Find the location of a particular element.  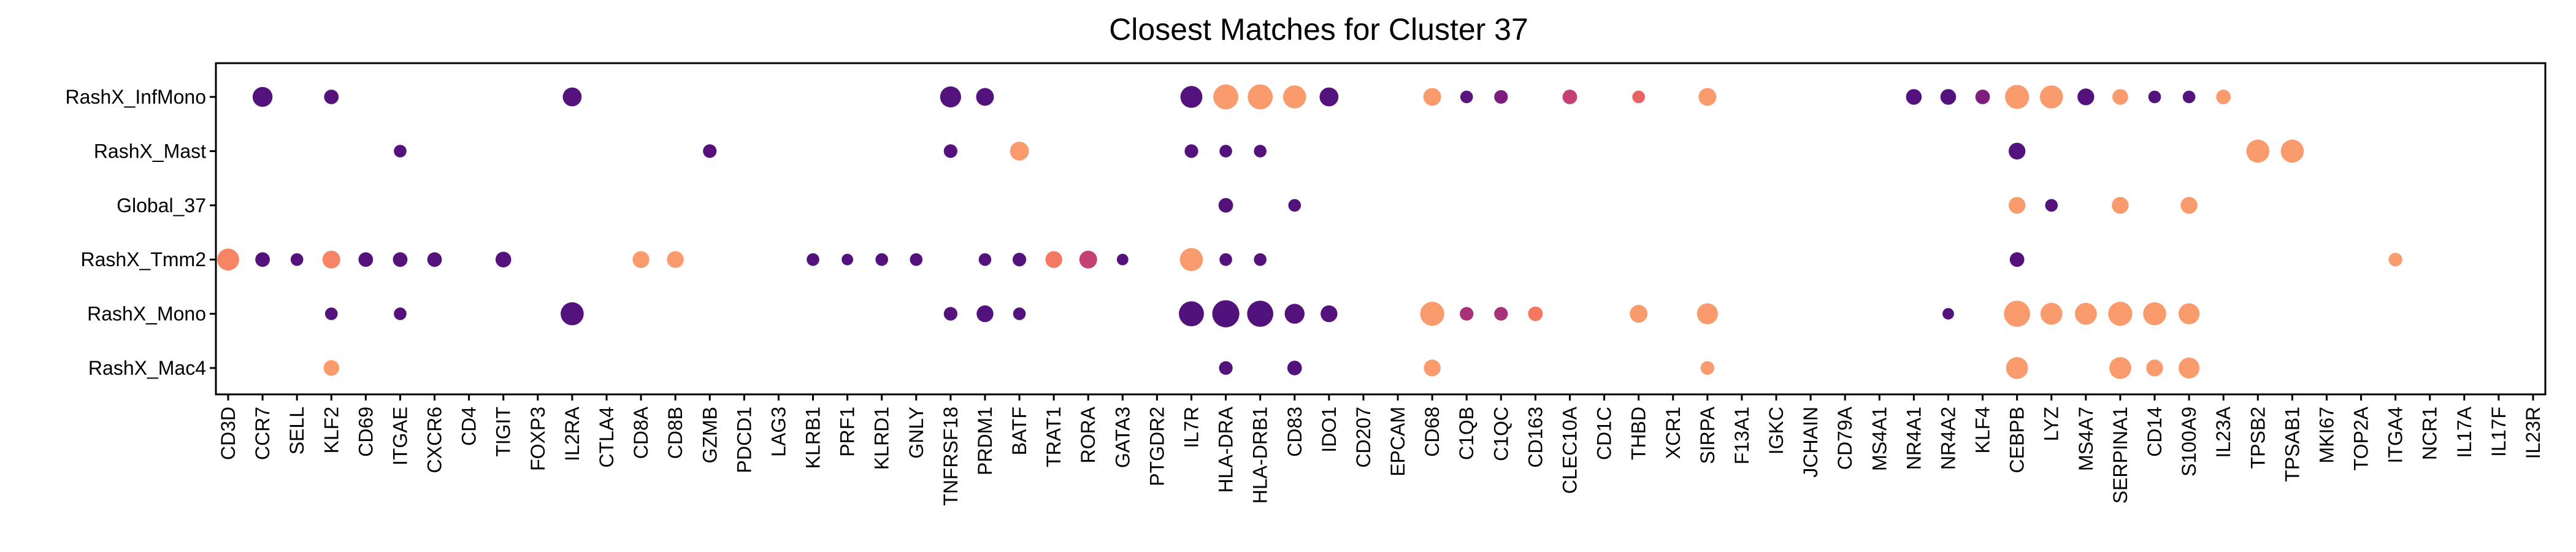

x-tick-label: TRAT1 is located at coordinates (1054, 437).